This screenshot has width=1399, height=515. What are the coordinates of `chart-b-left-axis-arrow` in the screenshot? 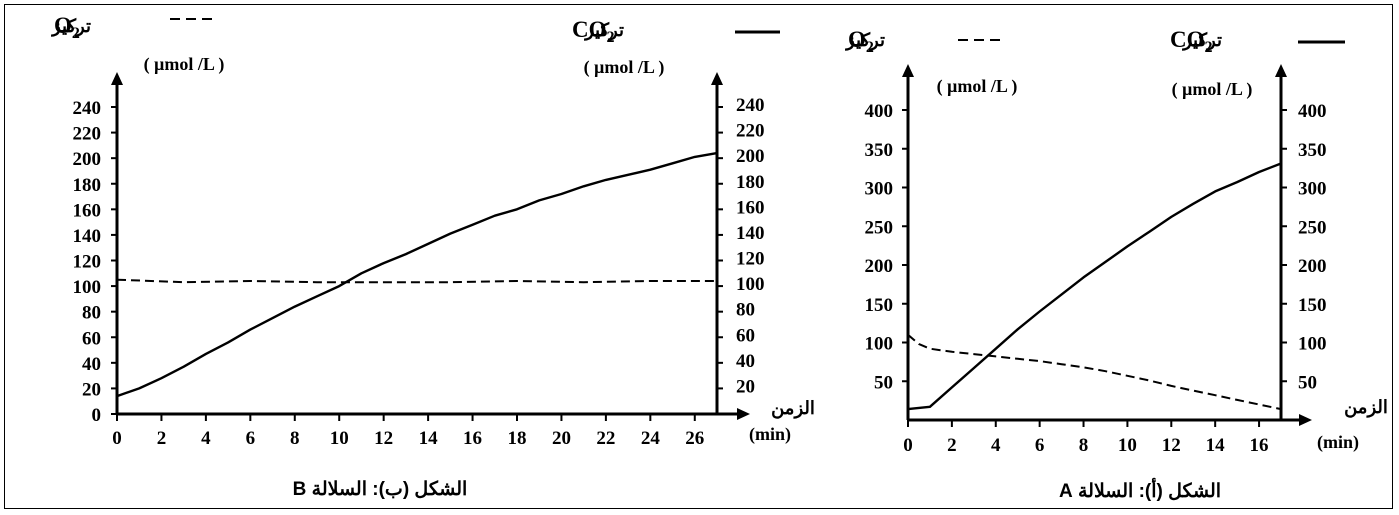 It's located at (117, 78).